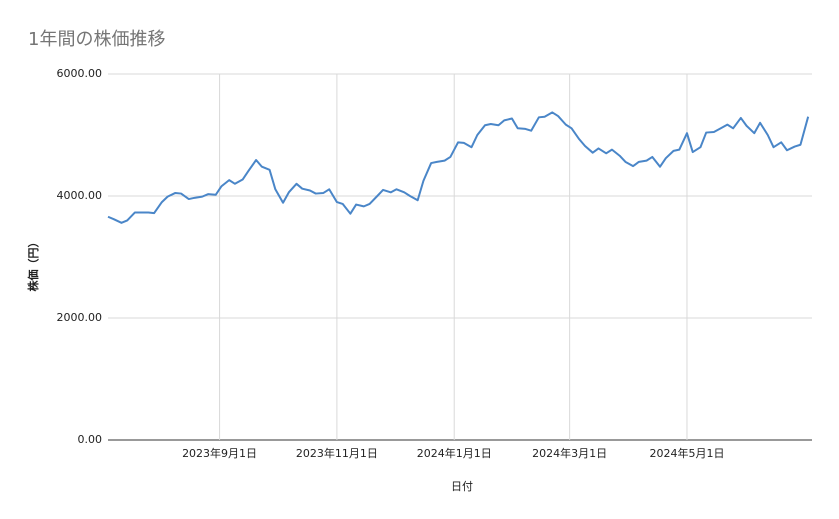  I want to click on x-tick-label: 2023年9月1日, so click(219, 453).